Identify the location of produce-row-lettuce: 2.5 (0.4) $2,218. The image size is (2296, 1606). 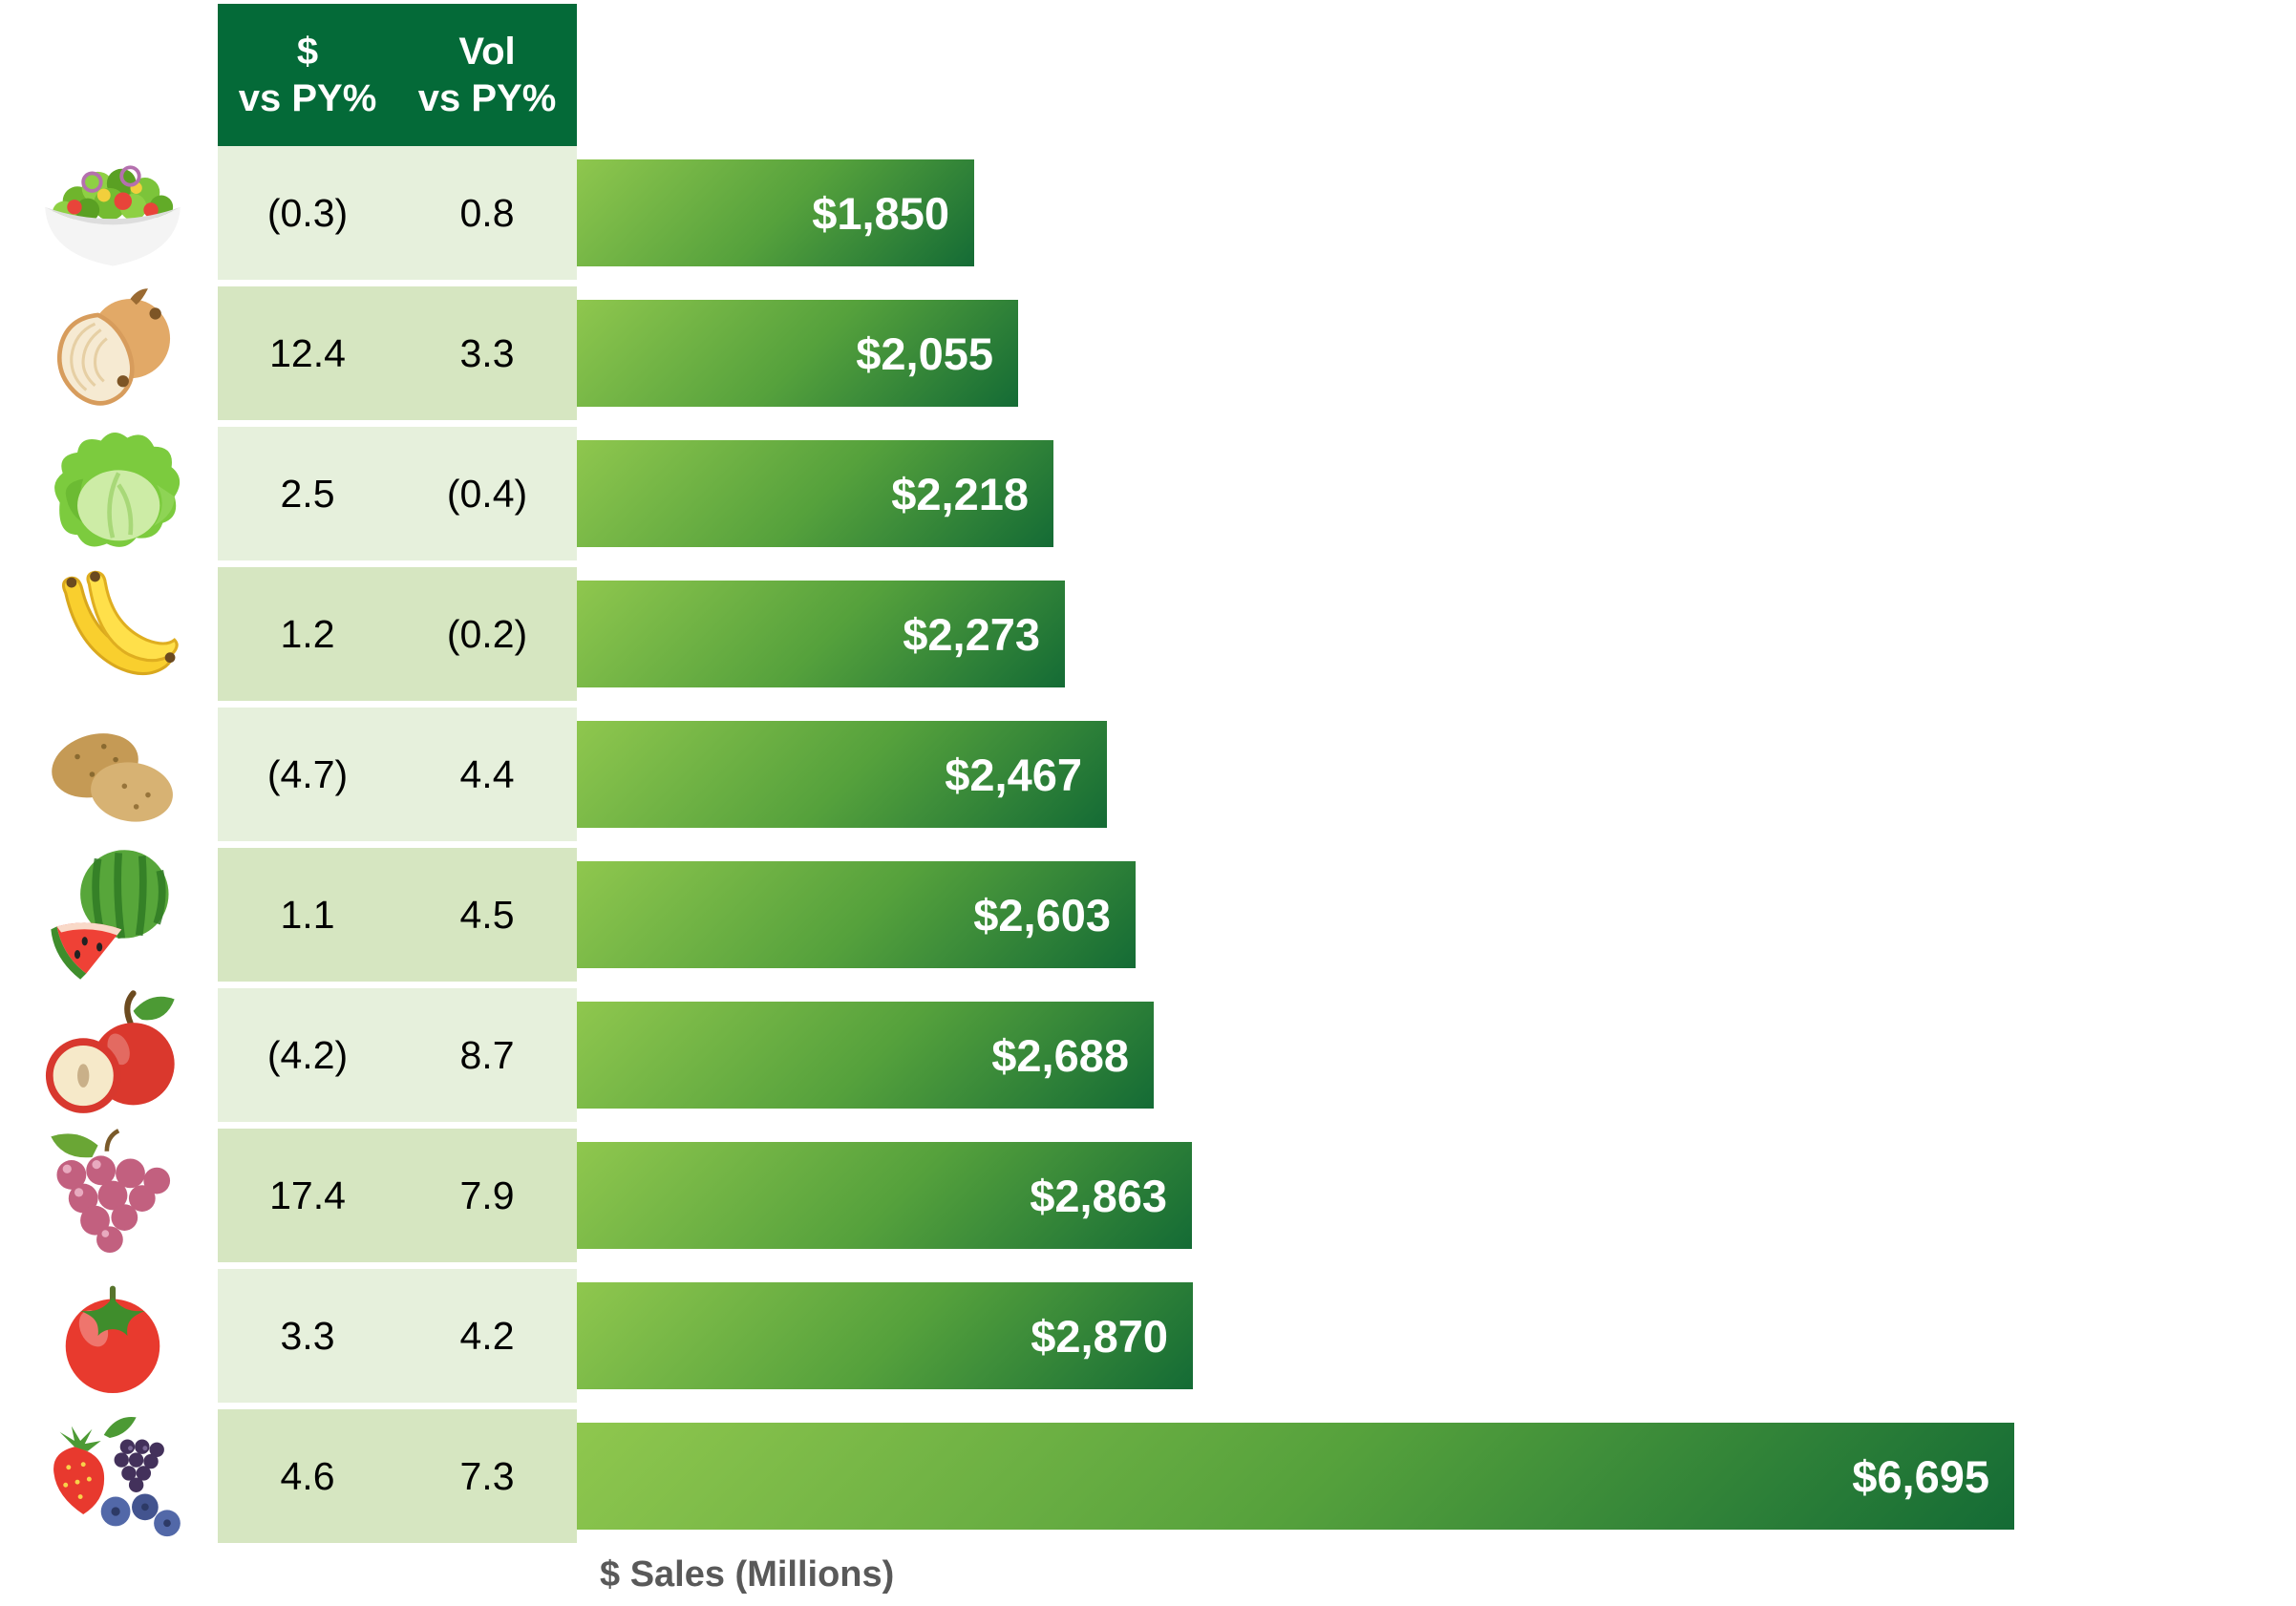
(1148, 493).